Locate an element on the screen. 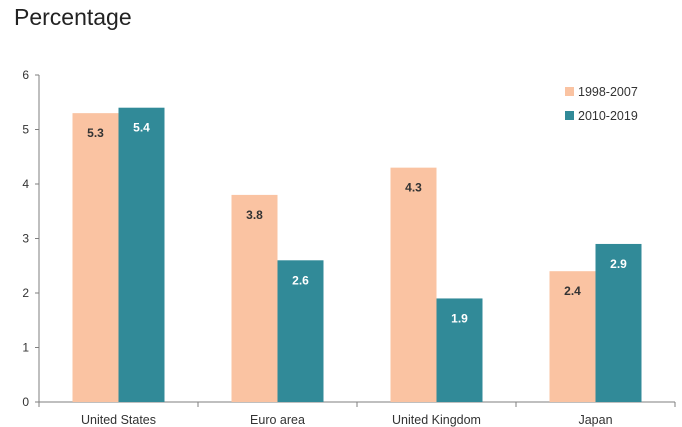 The image size is (682, 427). y-tick-label-0: 0 is located at coordinates (25, 402).